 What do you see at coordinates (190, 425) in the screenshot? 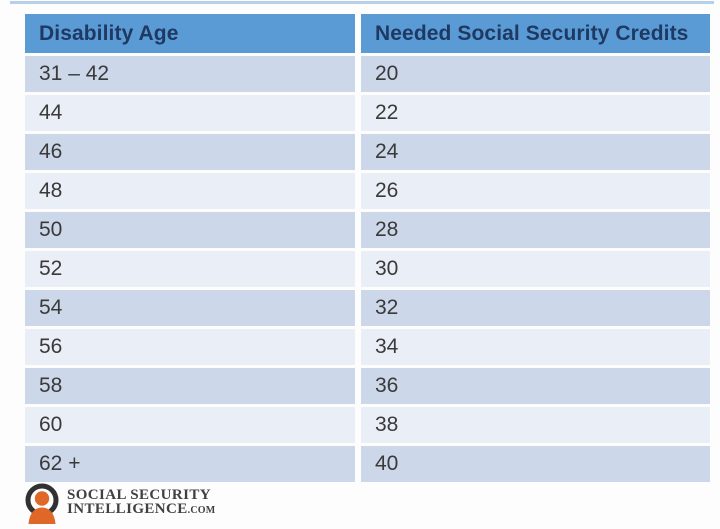
I see `cell-disability-age: 60` at bounding box center [190, 425].